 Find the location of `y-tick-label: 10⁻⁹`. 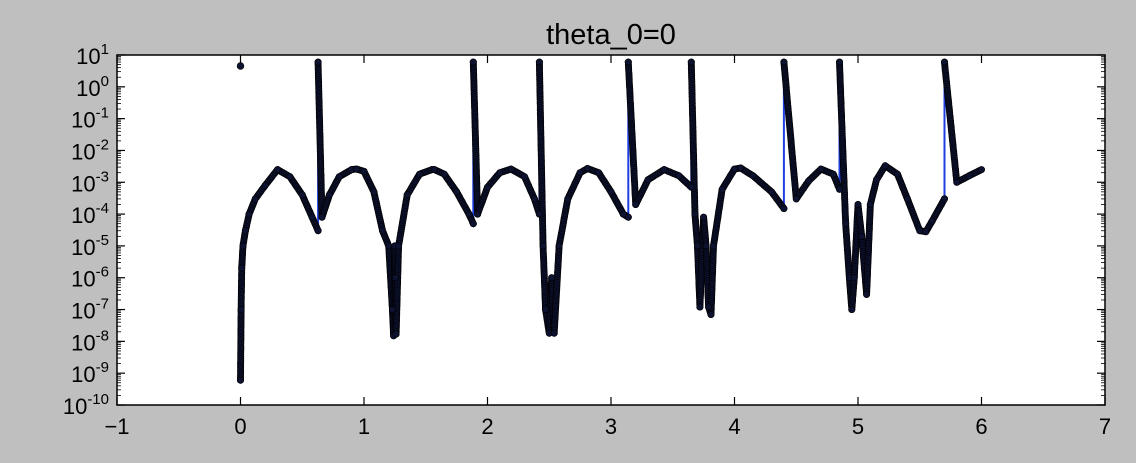

y-tick-label: 10⁻⁹ is located at coordinates (90, 373).